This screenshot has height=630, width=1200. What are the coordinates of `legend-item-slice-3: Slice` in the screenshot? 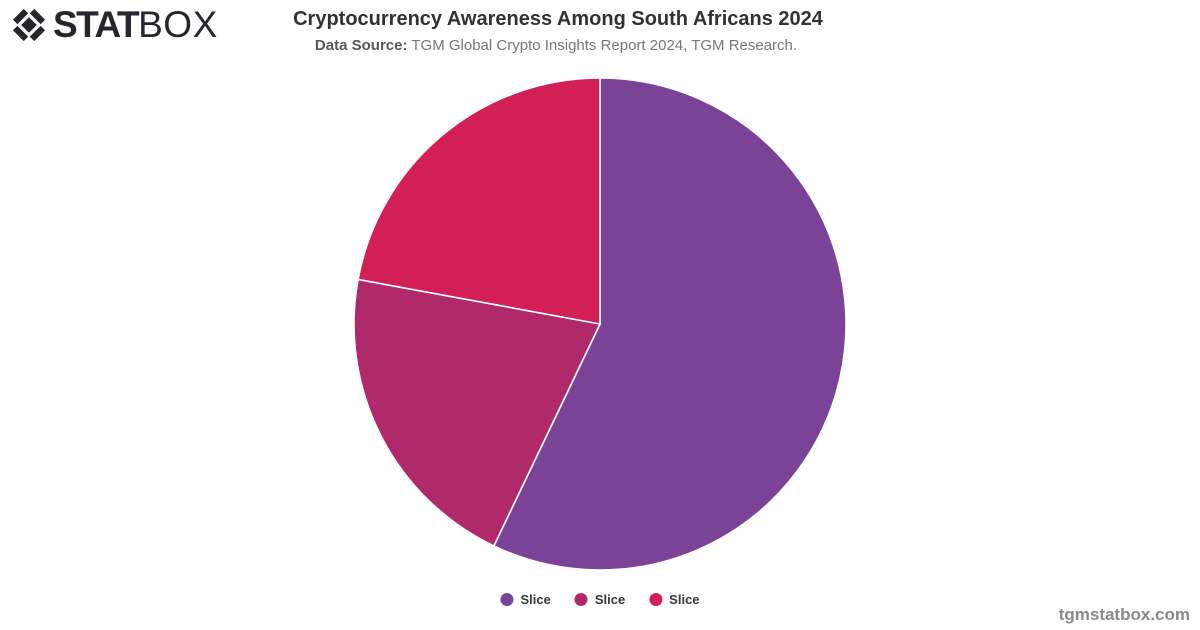 It's located at (674, 599).